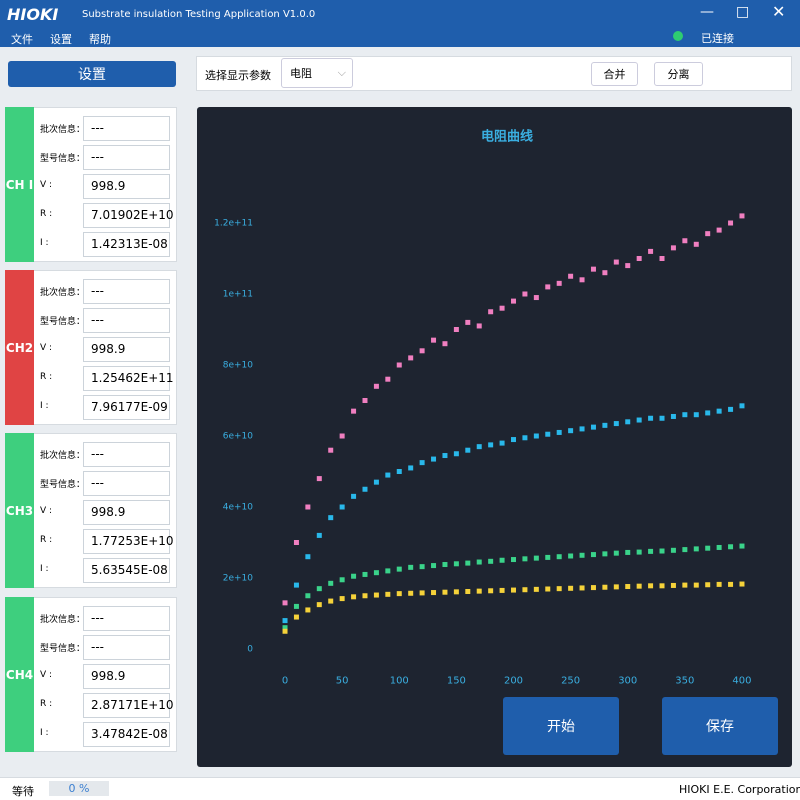 The width and height of the screenshot is (800, 800). I want to click on company: HIOKI E.E. Corporation, so click(739, 789).